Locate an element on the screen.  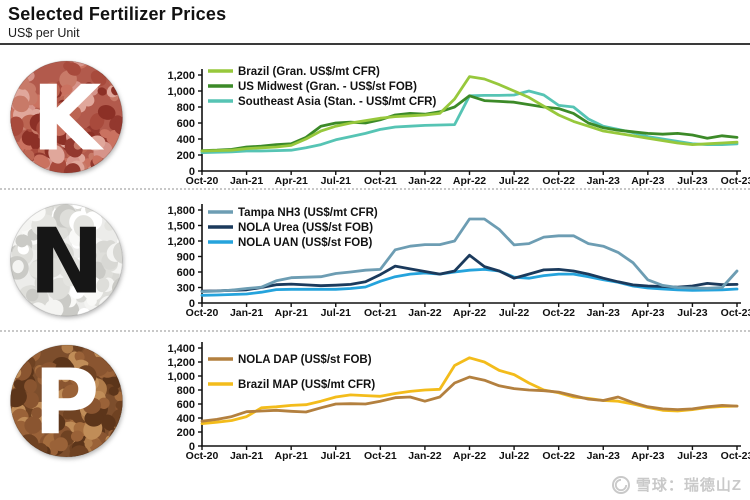
watermark: 雪球：瑞德山Z is located at coordinates (676, 484).